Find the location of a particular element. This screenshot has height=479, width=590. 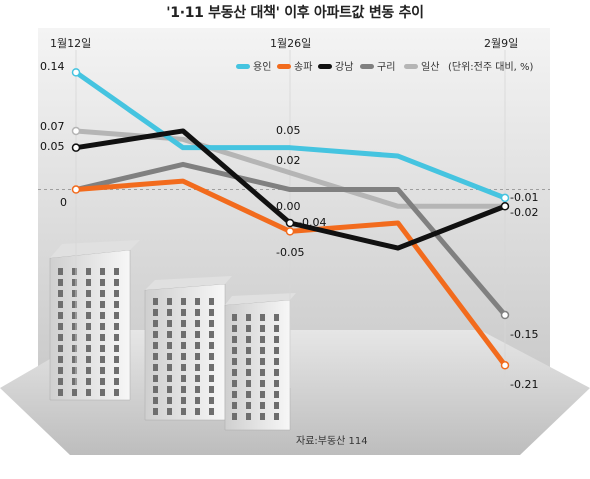

legend-songpa: 송파 is located at coordinates (294, 65).